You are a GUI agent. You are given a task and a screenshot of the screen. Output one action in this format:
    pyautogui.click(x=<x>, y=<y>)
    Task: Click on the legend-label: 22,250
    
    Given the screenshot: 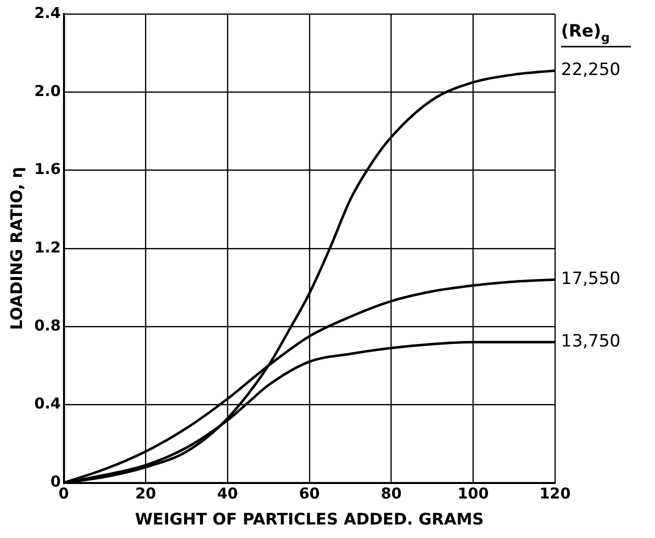 What is the action you would take?
    pyautogui.click(x=590, y=70)
    